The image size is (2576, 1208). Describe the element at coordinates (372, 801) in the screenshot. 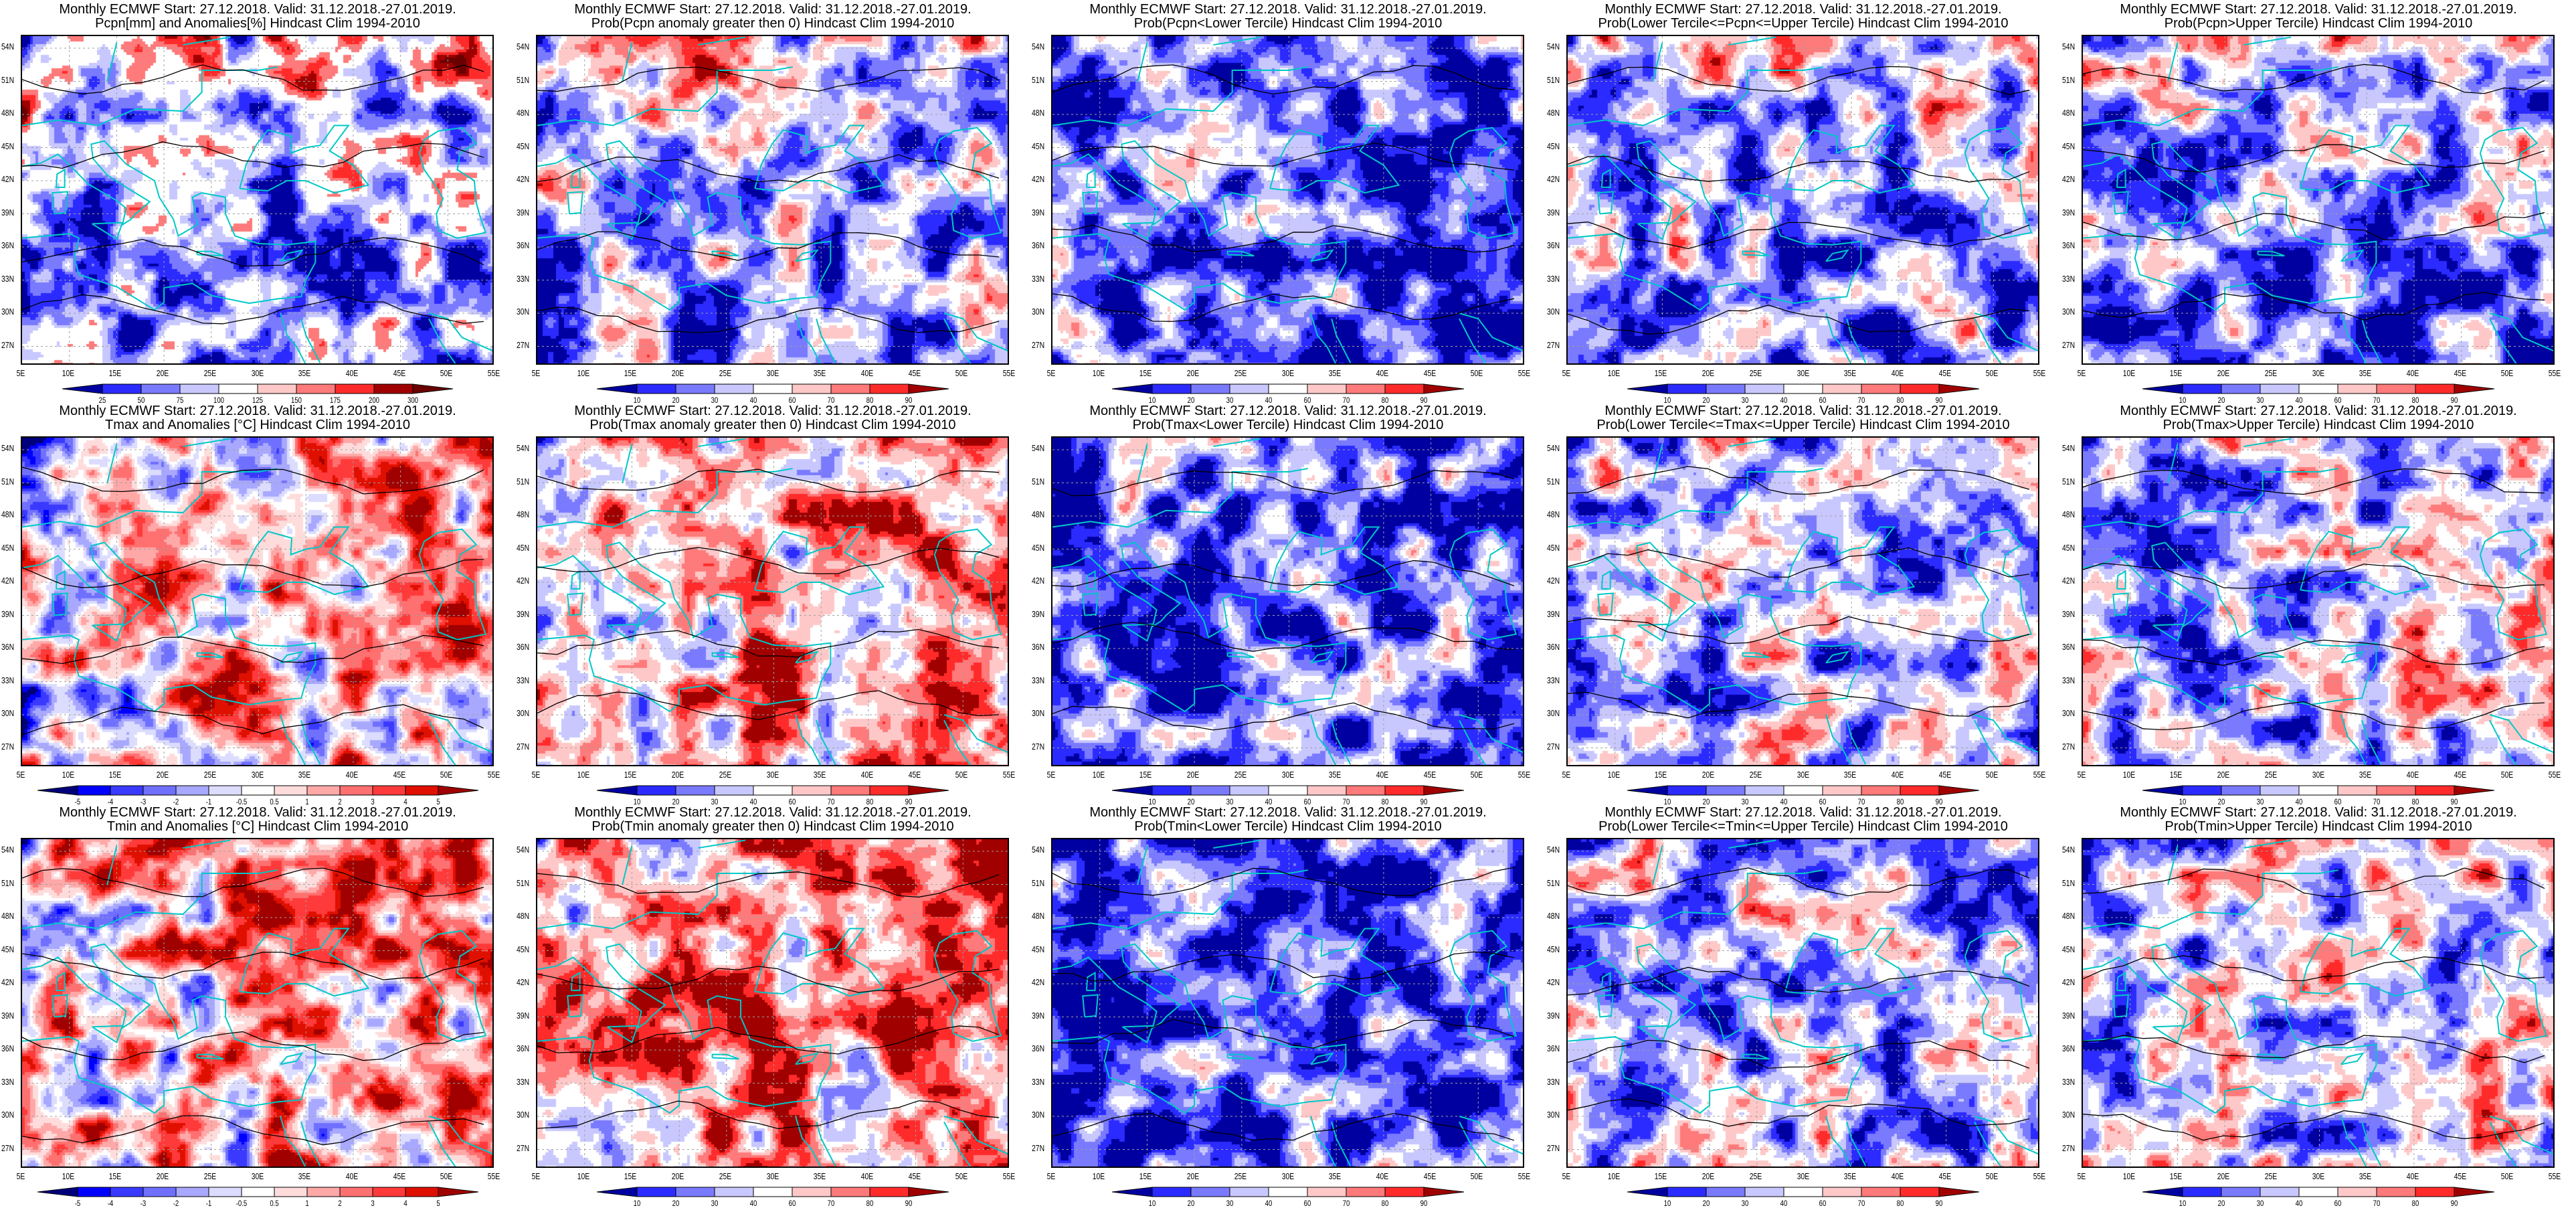

I see `colorbar-label: 3` at that location.